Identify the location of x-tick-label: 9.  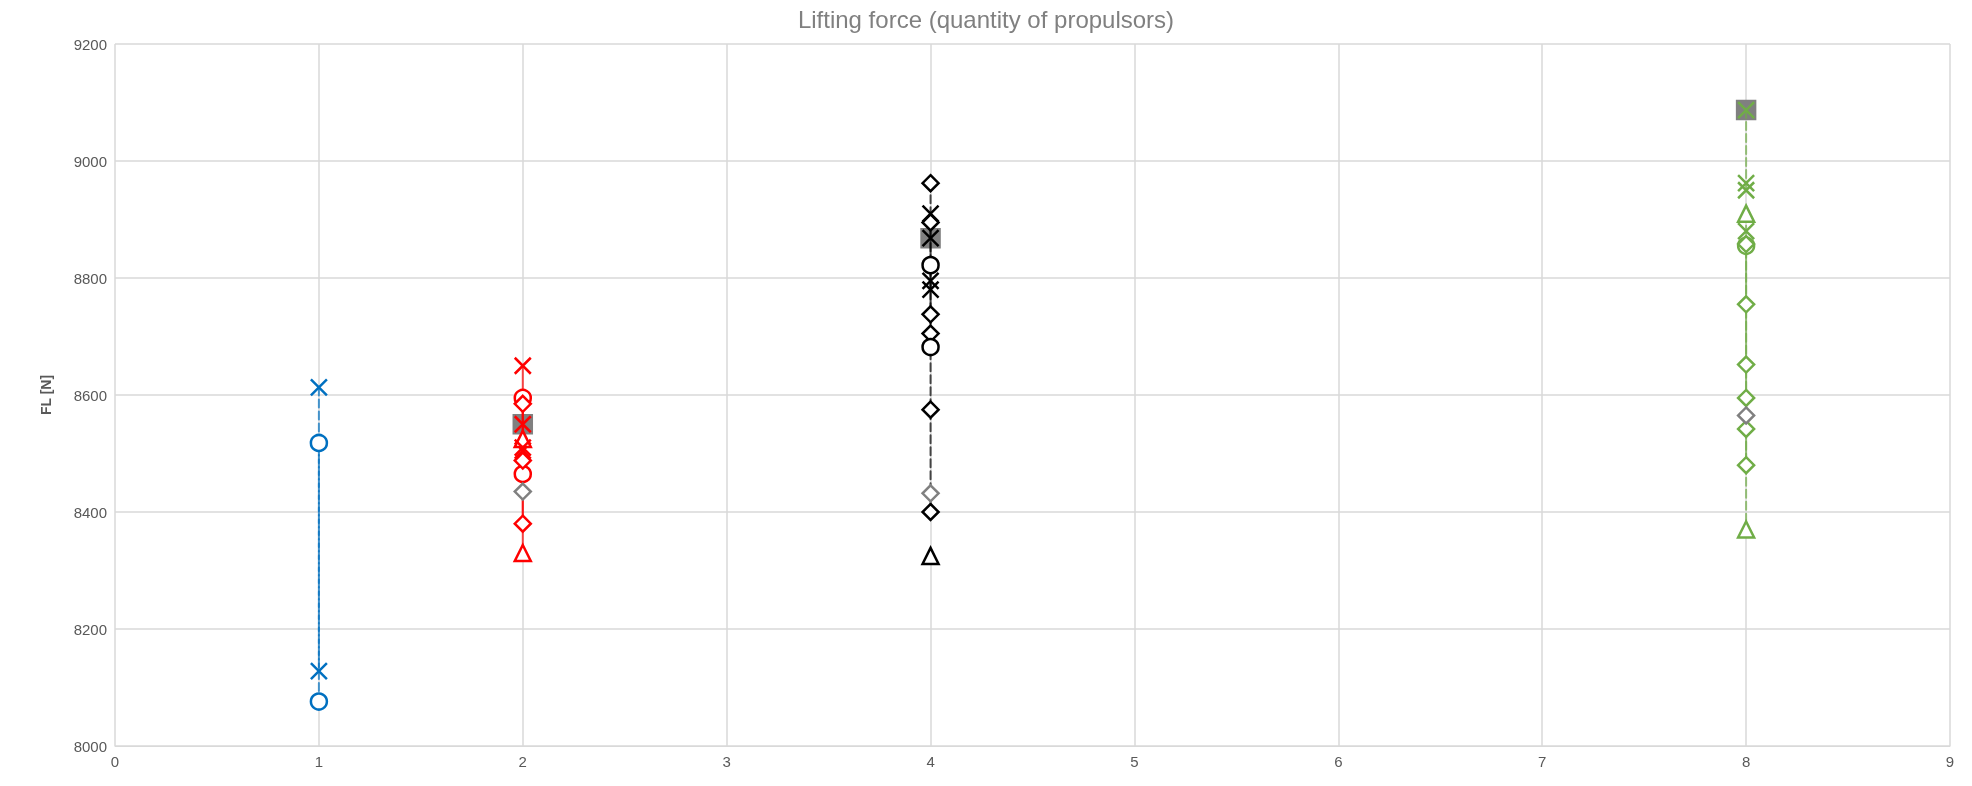
(1950, 761).